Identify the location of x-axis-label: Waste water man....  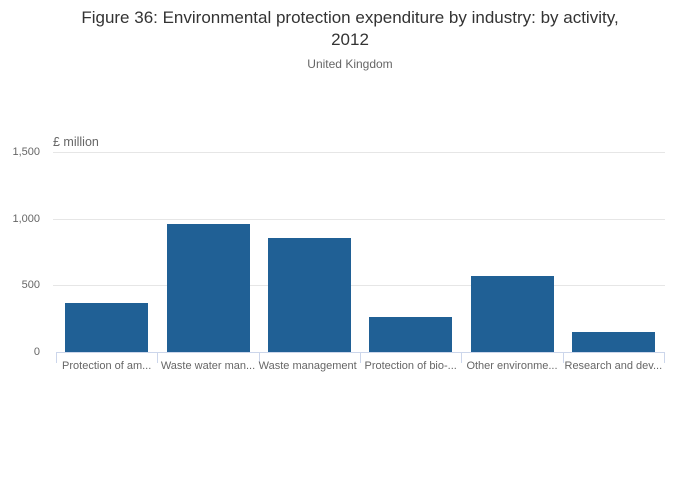
(208, 366).